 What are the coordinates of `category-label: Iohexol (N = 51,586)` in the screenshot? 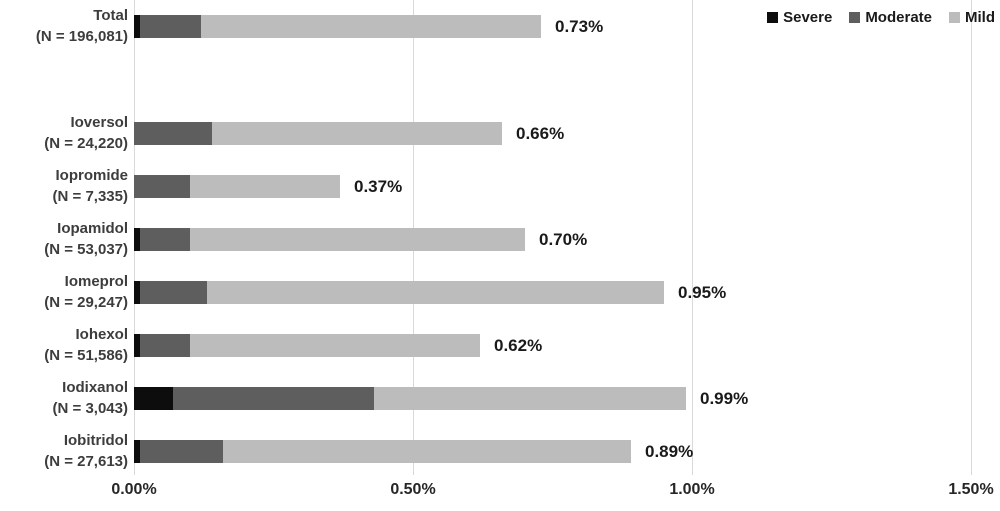 It's located at (64, 345).